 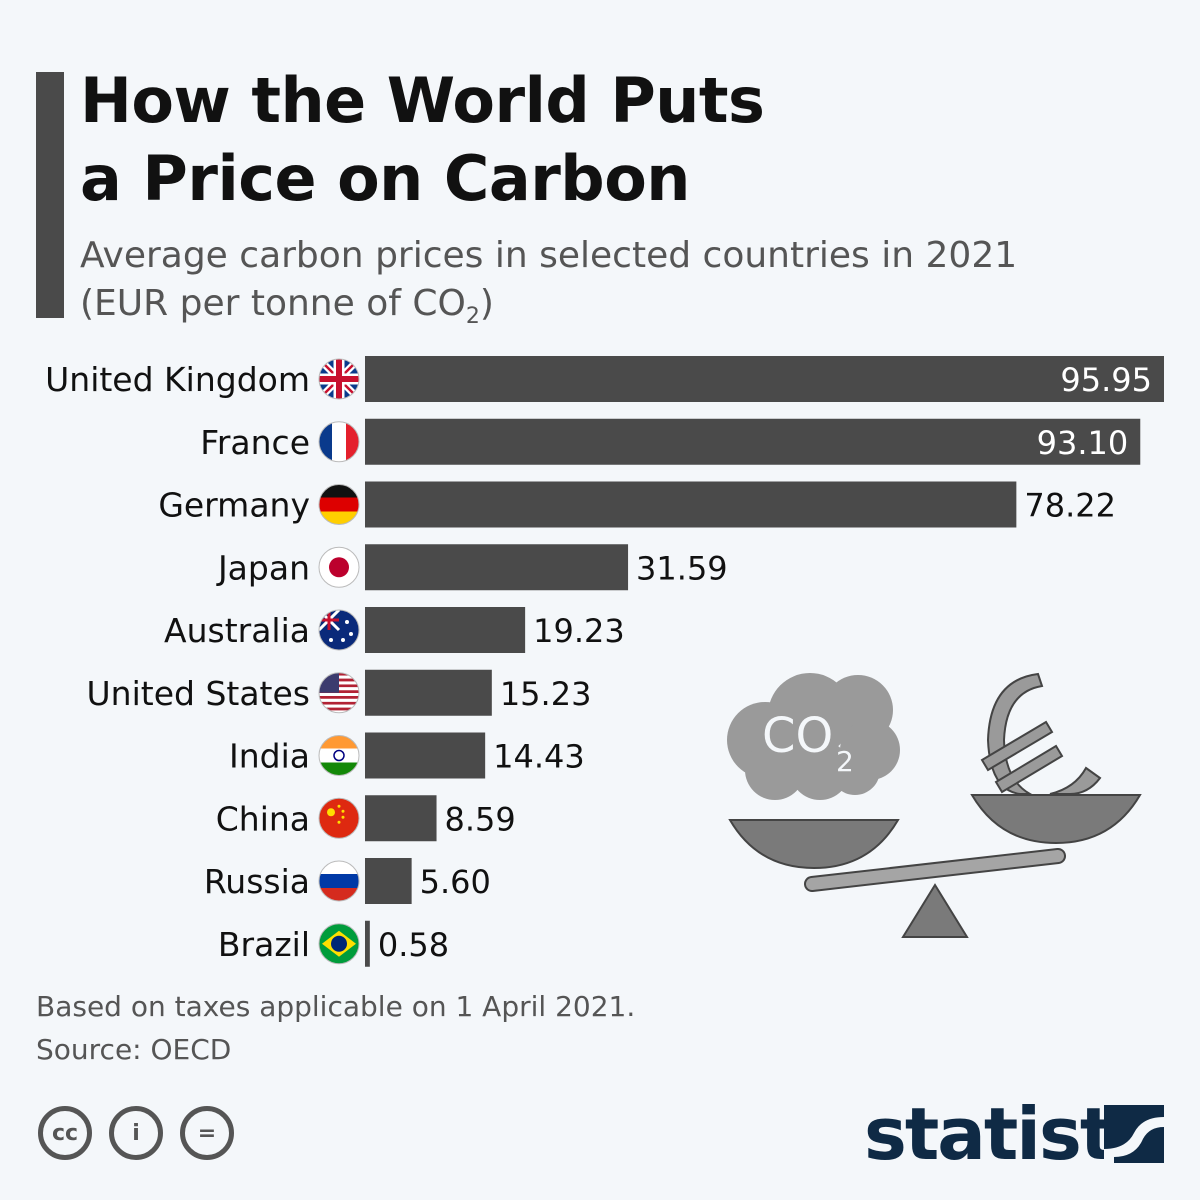 What do you see at coordinates (136, 1133) in the screenshot?
I see `attribution-icon: i` at bounding box center [136, 1133].